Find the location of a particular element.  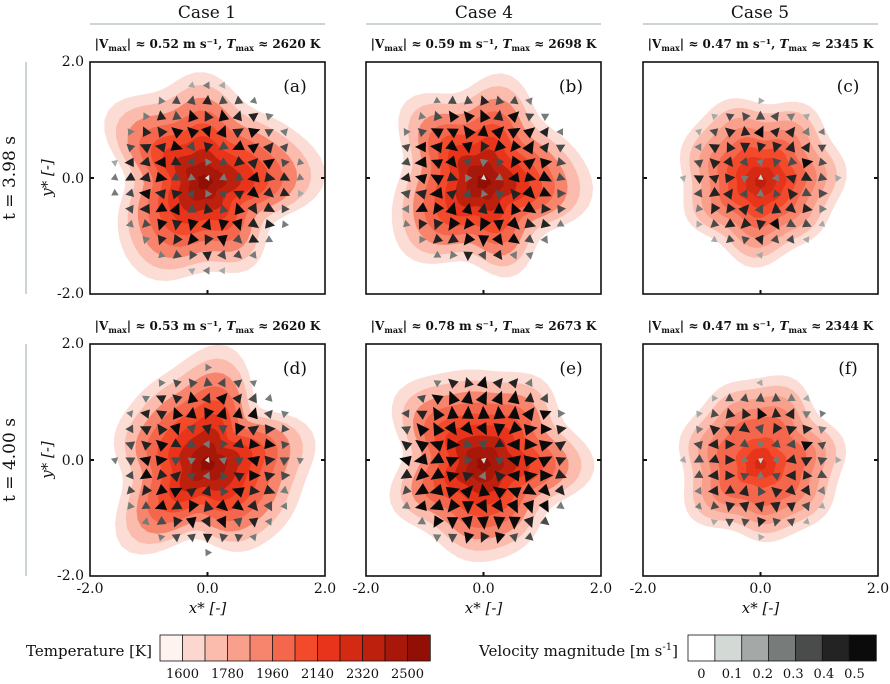

xtick-label: -2.0 is located at coordinates (366, 589).